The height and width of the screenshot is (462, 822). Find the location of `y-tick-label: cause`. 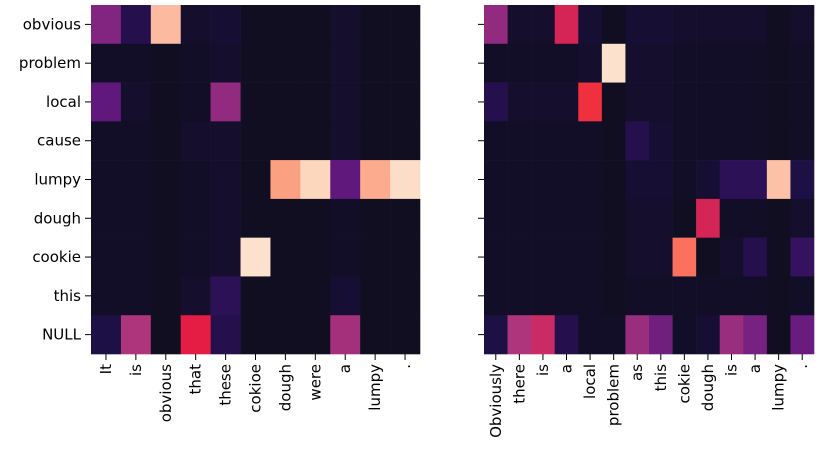

y-tick-label: cause is located at coordinates (59, 141).